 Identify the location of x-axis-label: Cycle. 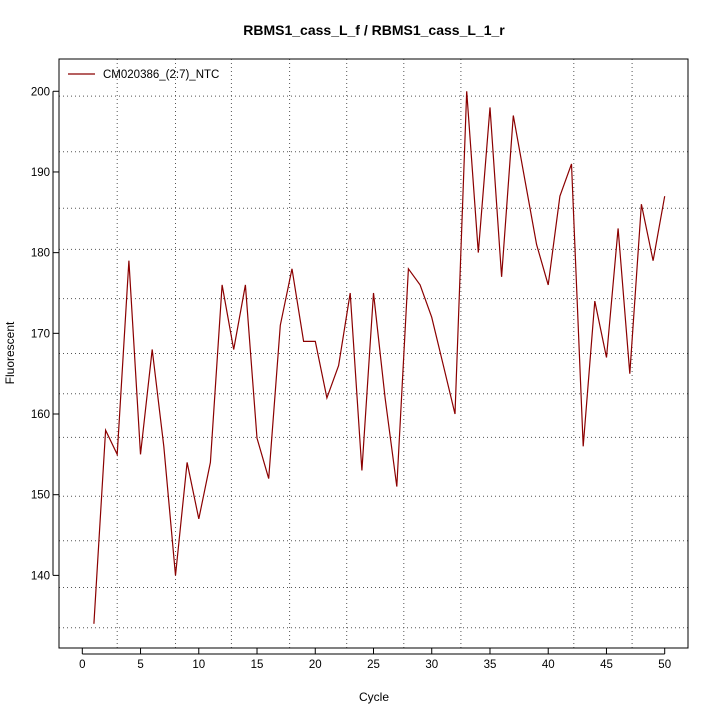
(374, 697).